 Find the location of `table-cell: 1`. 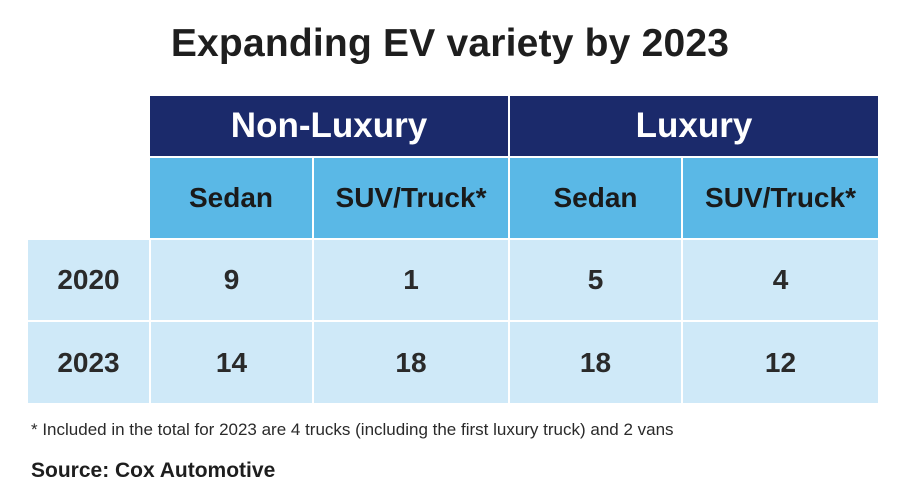

table-cell: 1 is located at coordinates (410, 279).